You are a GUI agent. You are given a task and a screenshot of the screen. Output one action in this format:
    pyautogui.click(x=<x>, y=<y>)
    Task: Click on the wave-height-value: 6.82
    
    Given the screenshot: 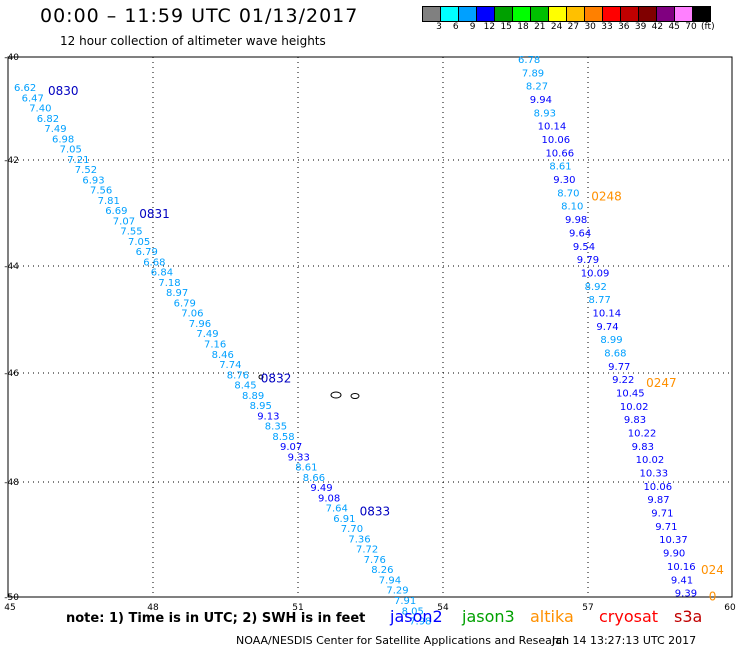 What is the action you would take?
    pyautogui.click(x=48, y=119)
    